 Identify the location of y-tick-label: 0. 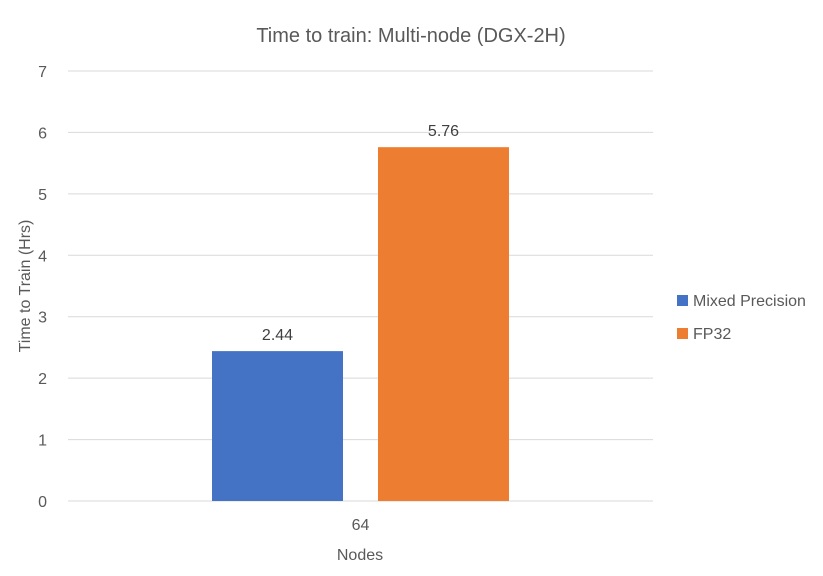
(42, 502).